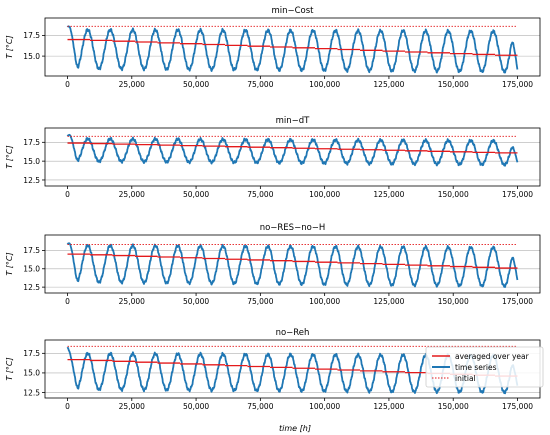  What do you see at coordinates (293, 121) in the screenshot?
I see `panel-title: min−dT` at bounding box center [293, 121].